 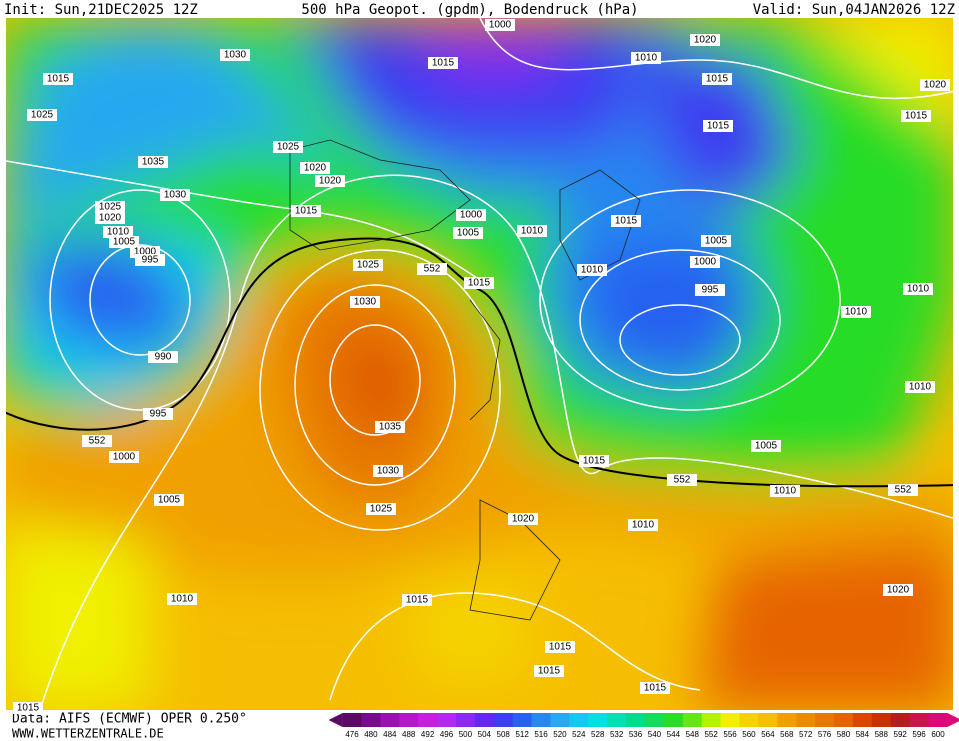 I want to click on colorbar-label: 600, so click(x=938, y=734).